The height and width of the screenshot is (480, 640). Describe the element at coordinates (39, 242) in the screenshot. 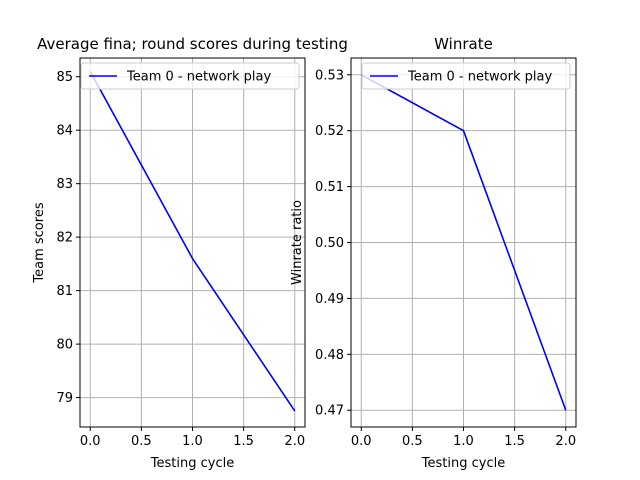

I see `y-axis-label: Team scores` at that location.